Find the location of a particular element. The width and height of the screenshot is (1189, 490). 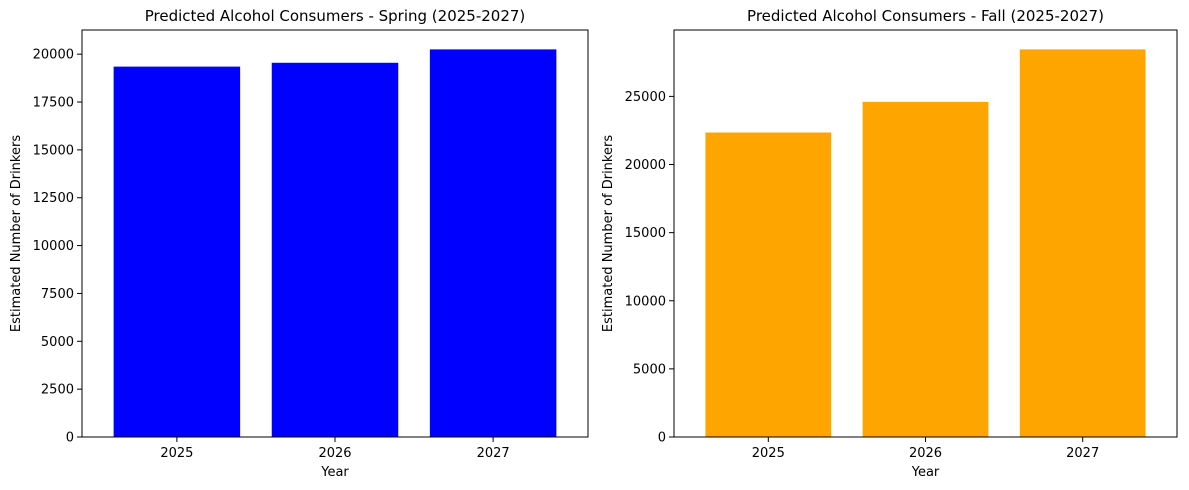

fall-y-tick-label: 15000 is located at coordinates (645, 233).